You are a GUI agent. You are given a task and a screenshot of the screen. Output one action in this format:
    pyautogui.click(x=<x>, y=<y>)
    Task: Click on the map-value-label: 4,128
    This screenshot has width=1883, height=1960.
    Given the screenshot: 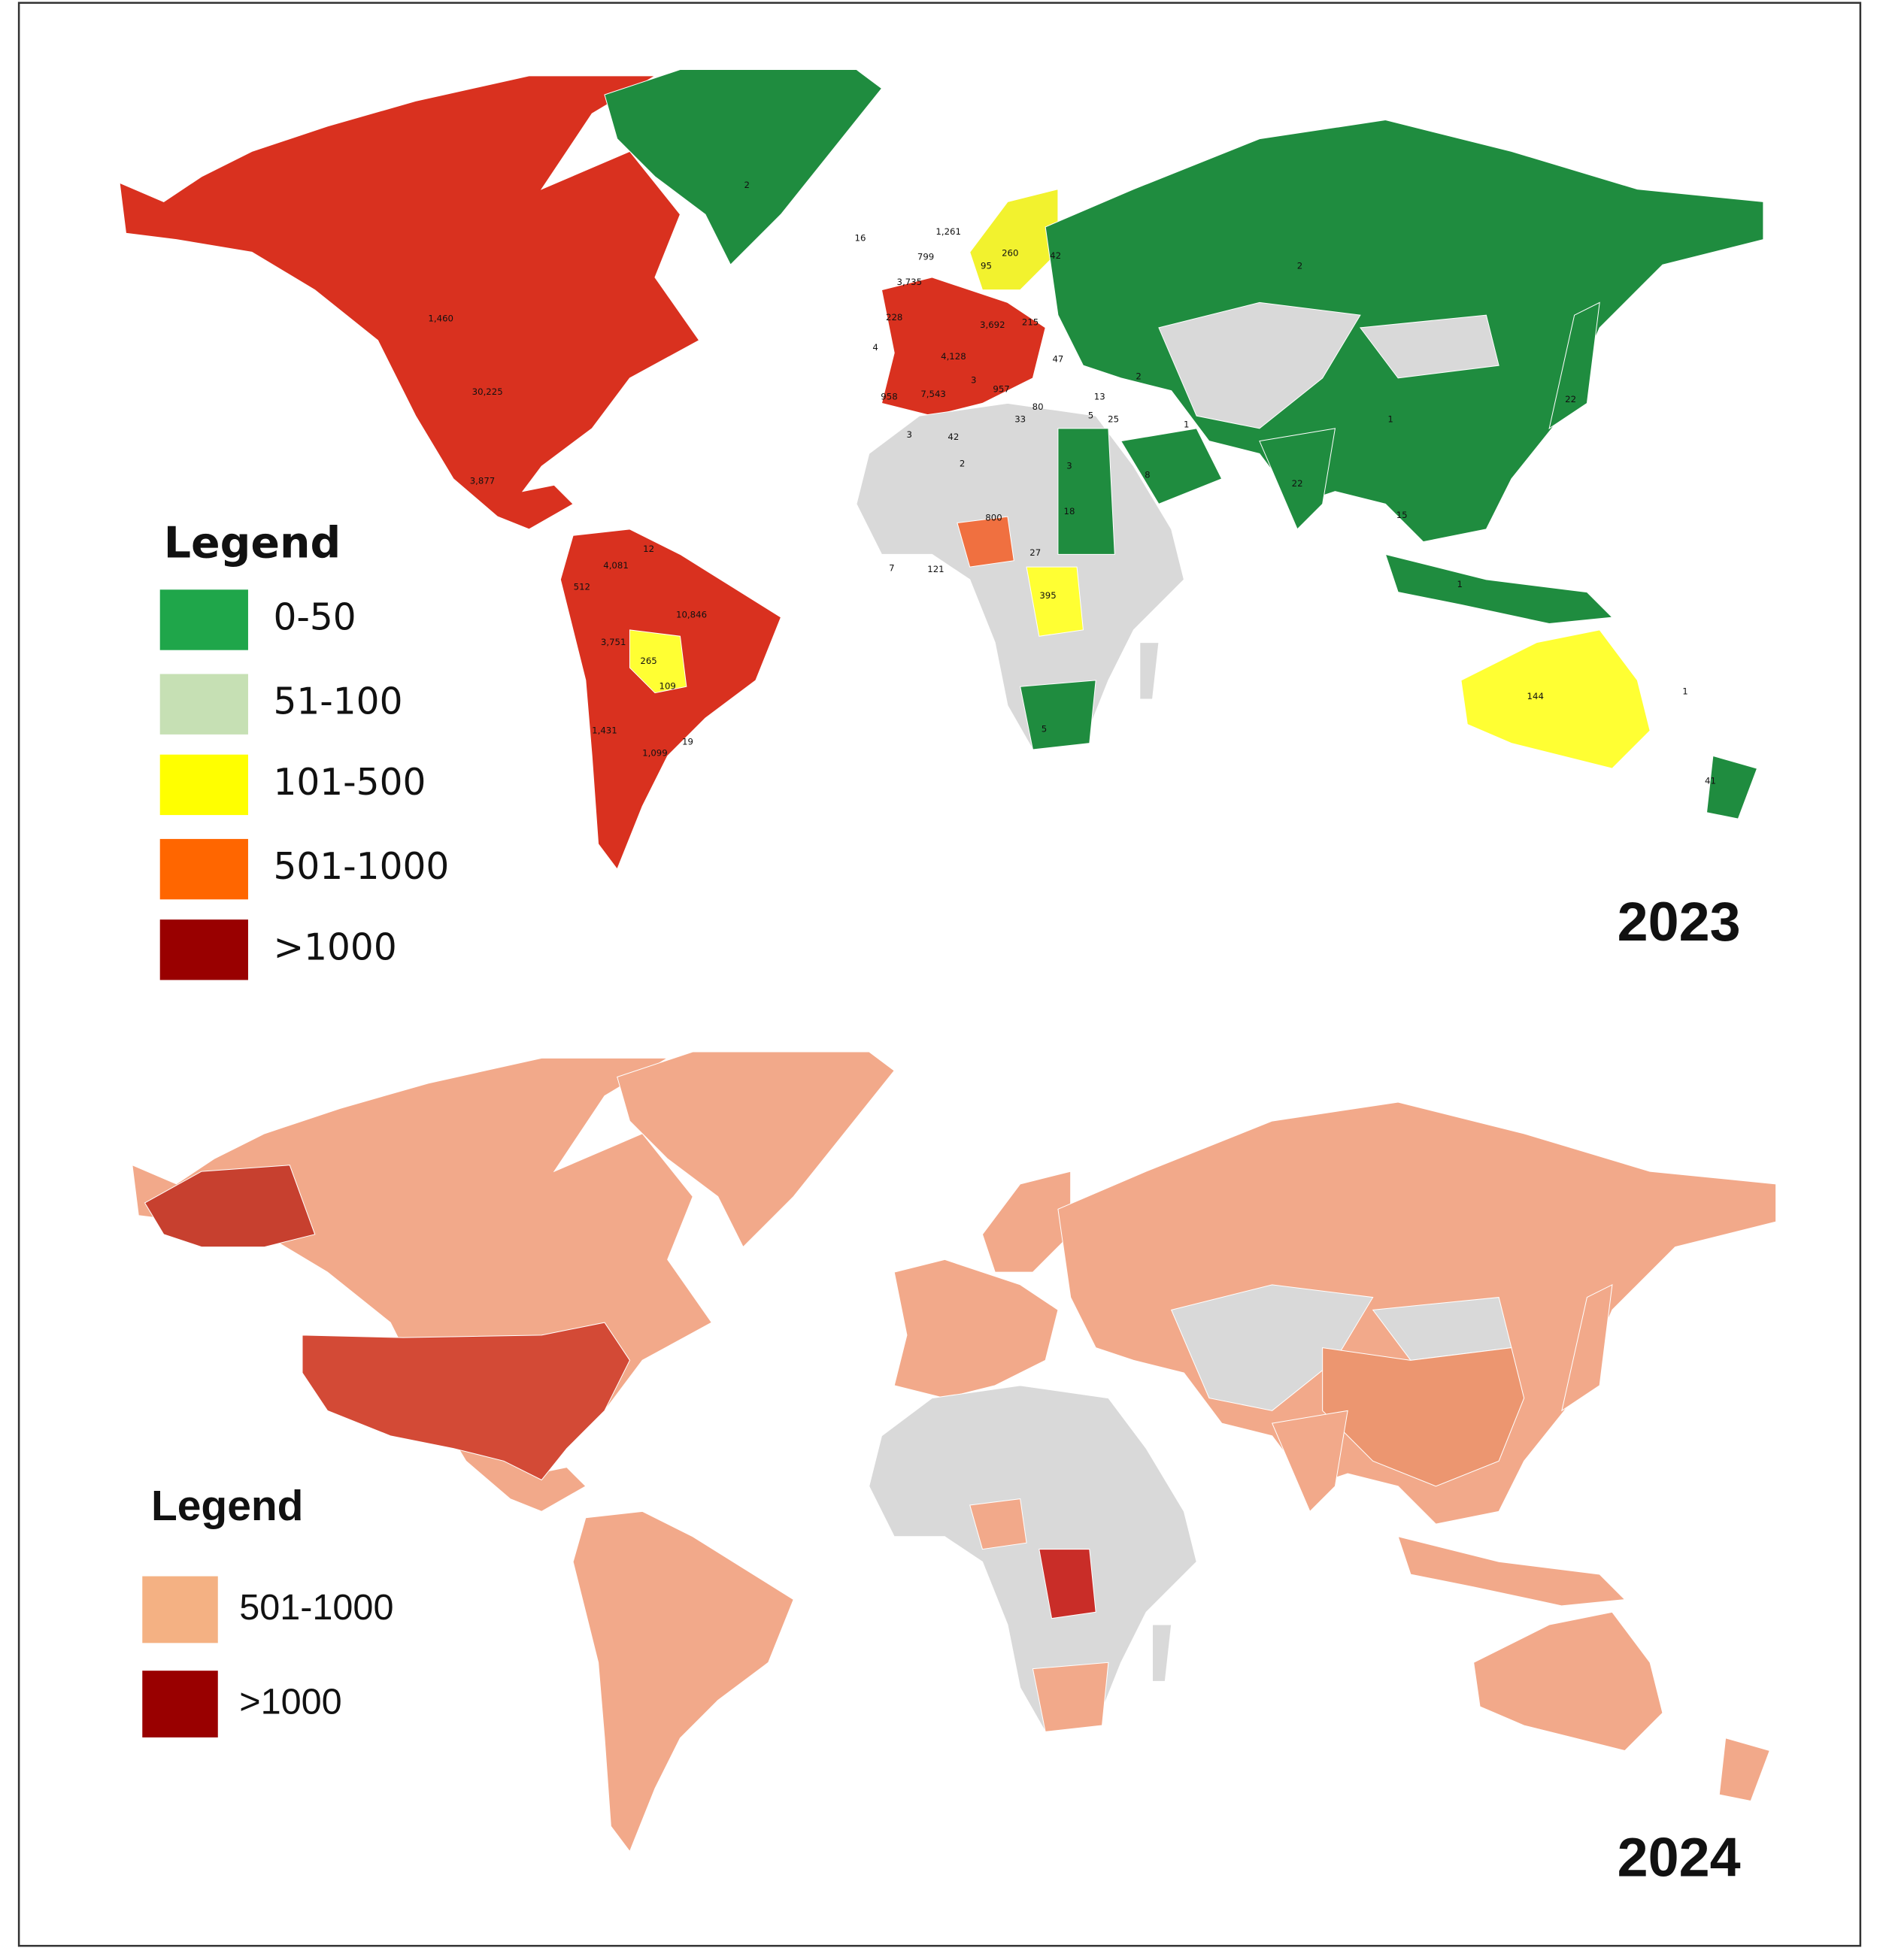 What is the action you would take?
    pyautogui.click(x=953, y=356)
    